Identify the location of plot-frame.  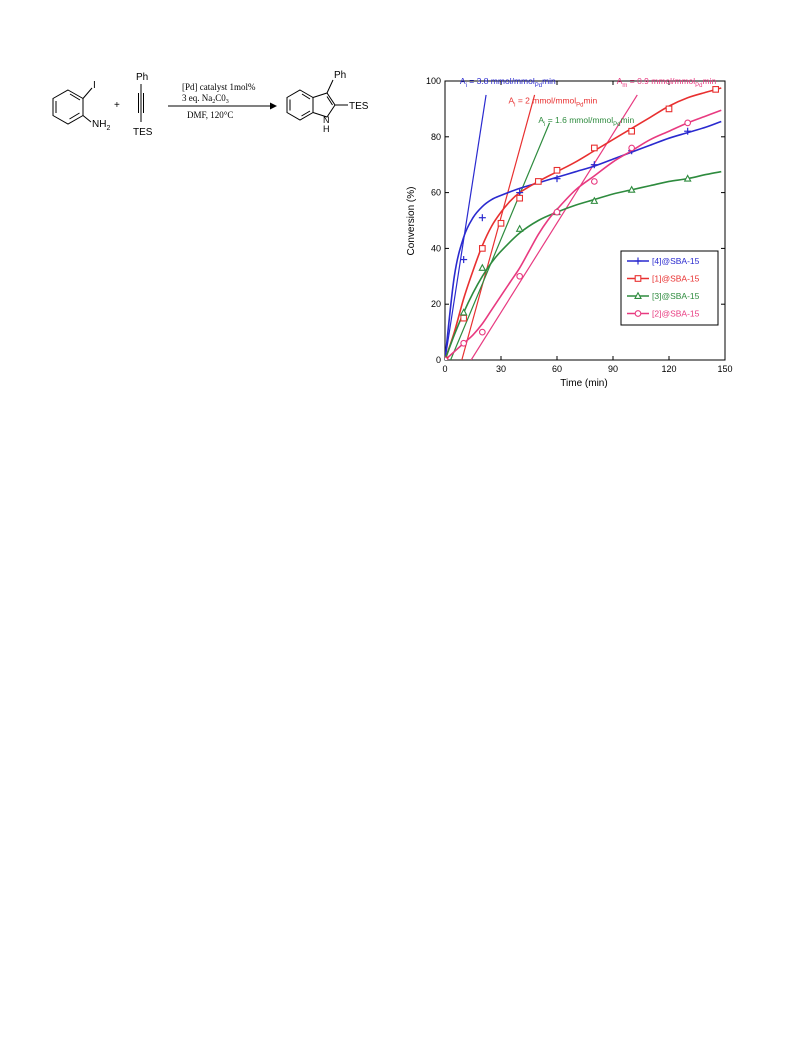
(585, 220).